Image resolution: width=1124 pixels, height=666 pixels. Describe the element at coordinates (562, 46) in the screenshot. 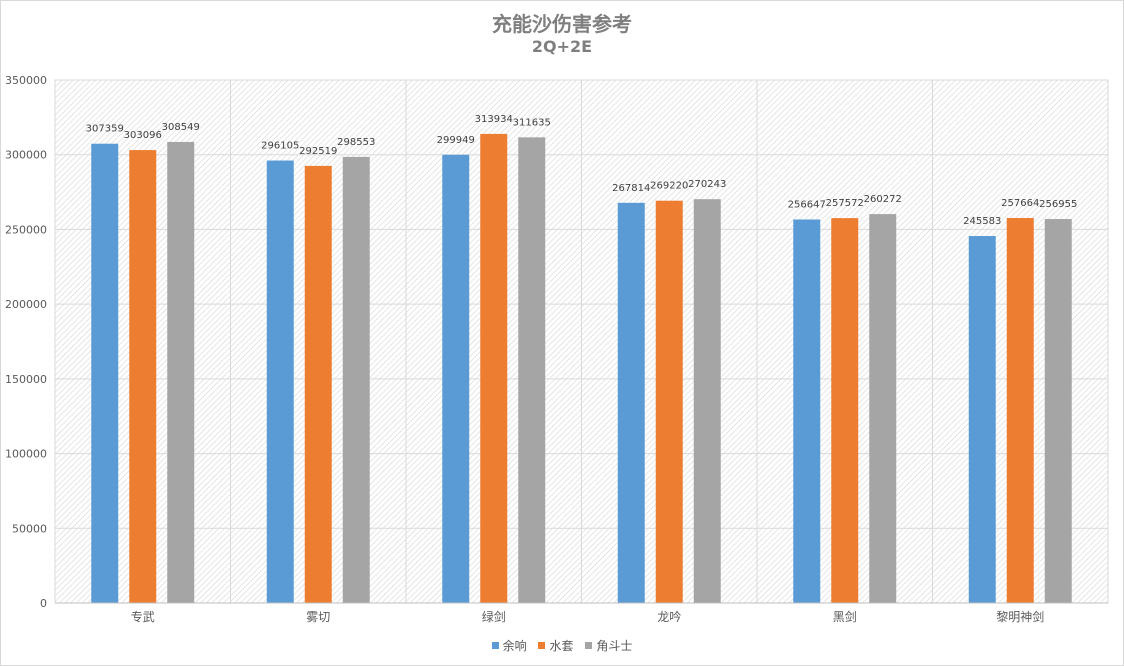

I see `chart-subtitle: 2Q+2E` at that location.